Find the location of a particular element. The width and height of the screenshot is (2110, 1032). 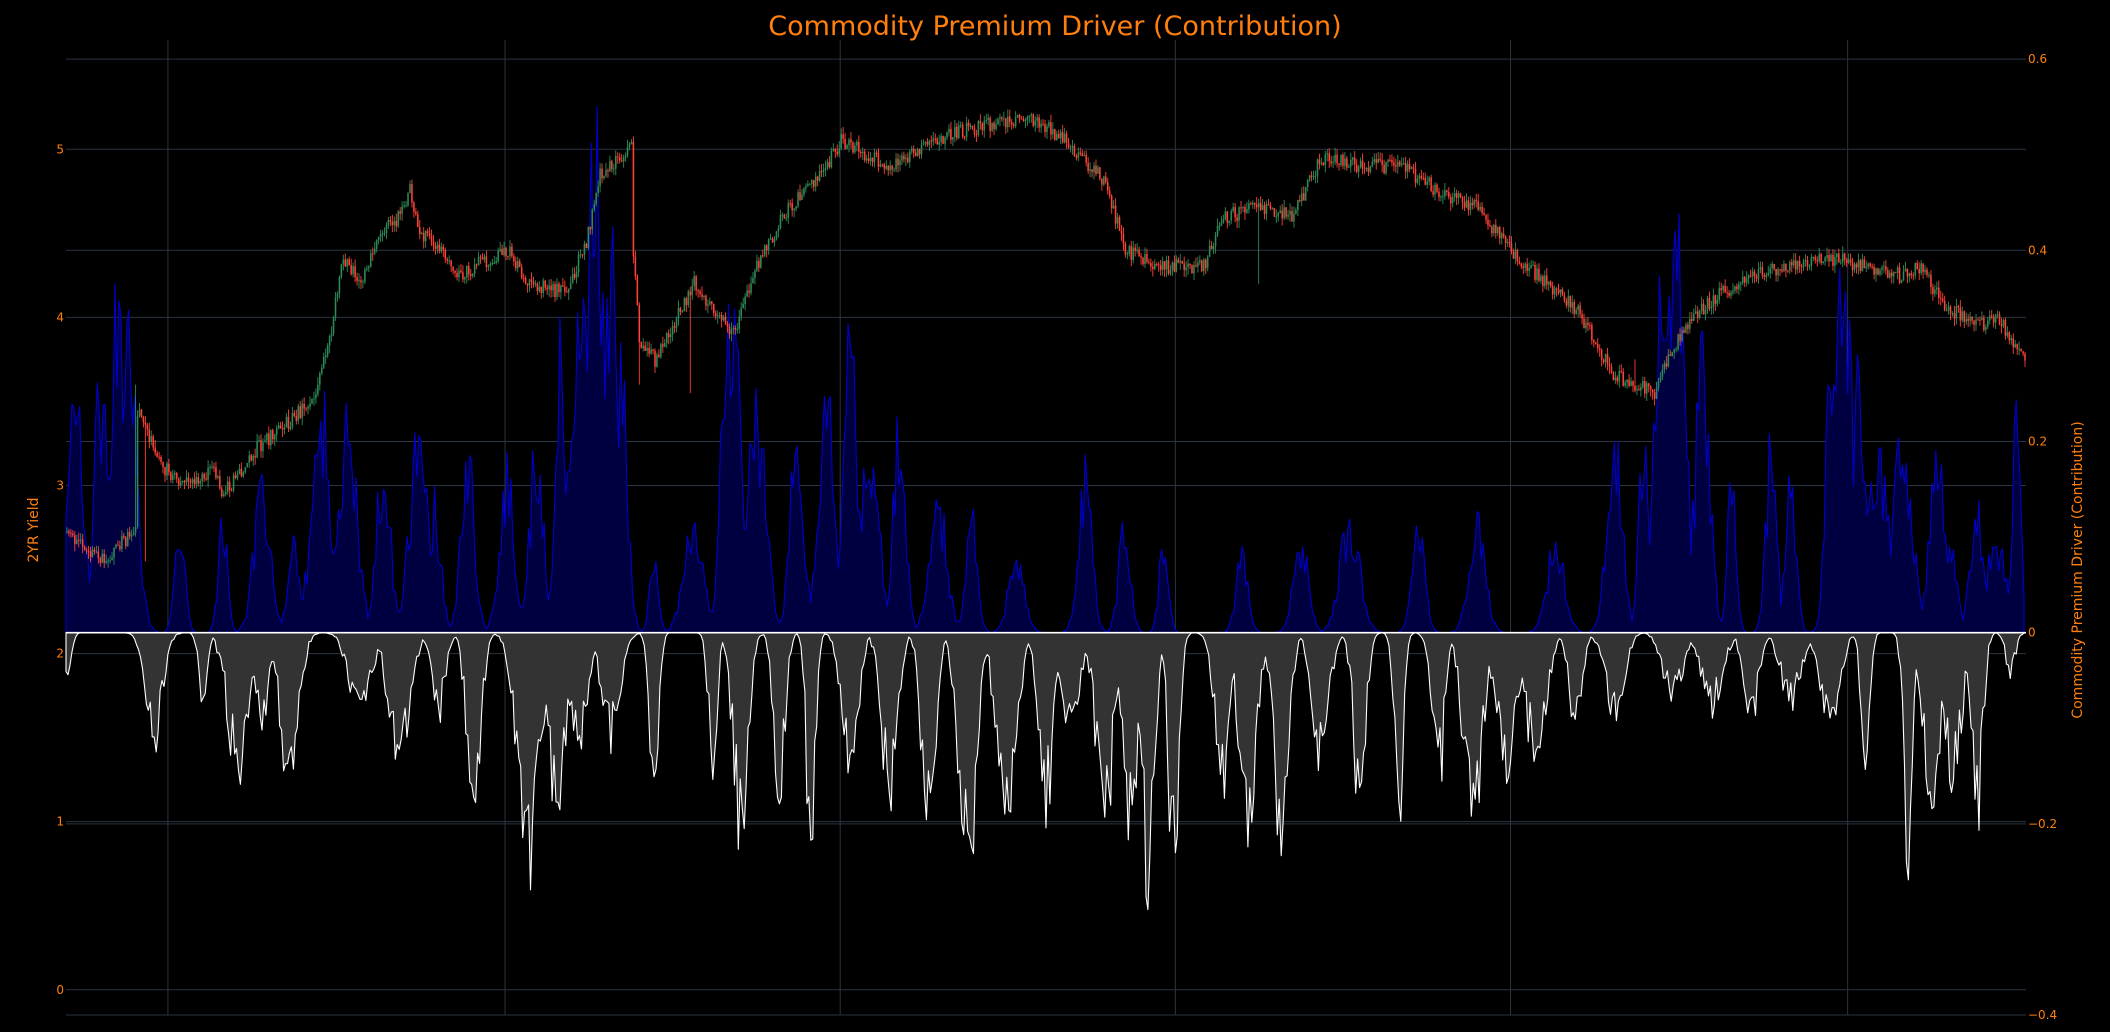

chart-title: Commodity Premium Driver (Contribution) is located at coordinates (1055, 26).